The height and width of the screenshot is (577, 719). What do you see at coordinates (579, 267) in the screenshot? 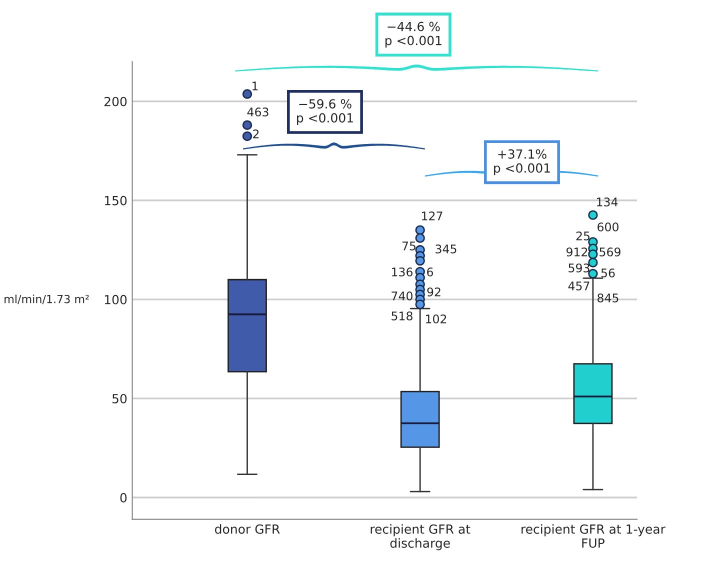
I see `annotation: 593` at bounding box center [579, 267].